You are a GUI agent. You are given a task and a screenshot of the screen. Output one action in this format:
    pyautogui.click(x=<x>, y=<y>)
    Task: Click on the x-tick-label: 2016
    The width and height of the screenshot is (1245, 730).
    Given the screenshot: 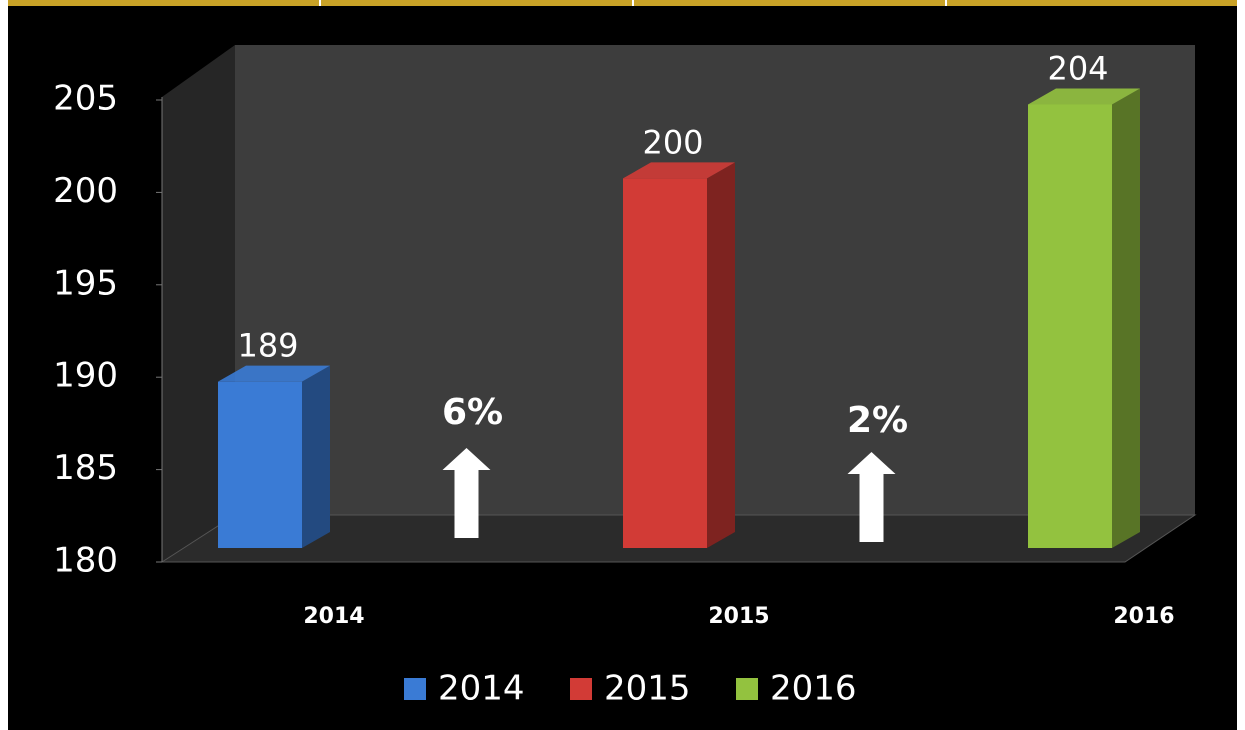 What is the action you would take?
    pyautogui.click(x=1143, y=616)
    